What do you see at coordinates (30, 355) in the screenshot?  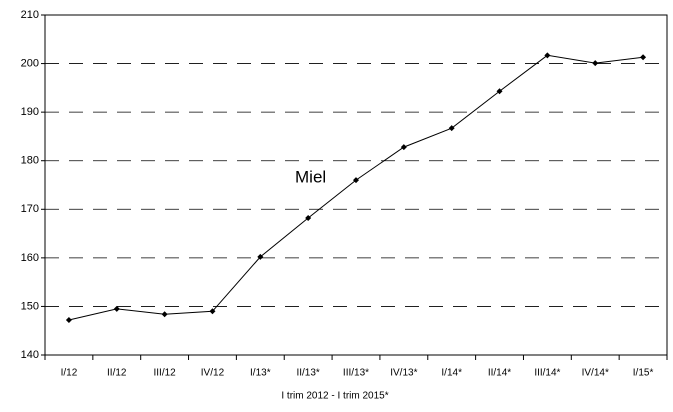 I see `y-tick-label: 140` at bounding box center [30, 355].